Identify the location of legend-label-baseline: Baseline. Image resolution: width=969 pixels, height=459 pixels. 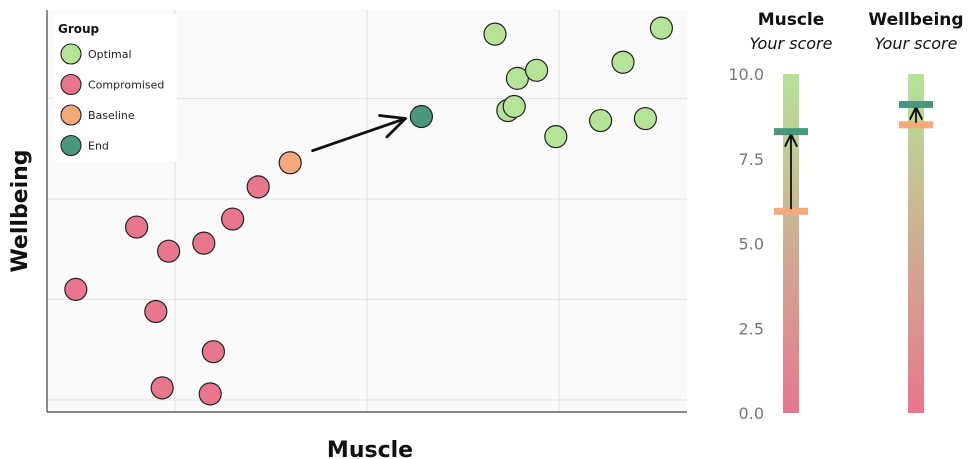
(111, 115).